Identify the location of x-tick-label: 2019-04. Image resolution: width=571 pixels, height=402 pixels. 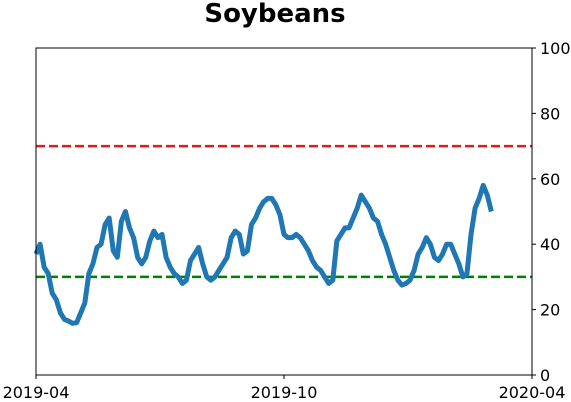
(36, 392).